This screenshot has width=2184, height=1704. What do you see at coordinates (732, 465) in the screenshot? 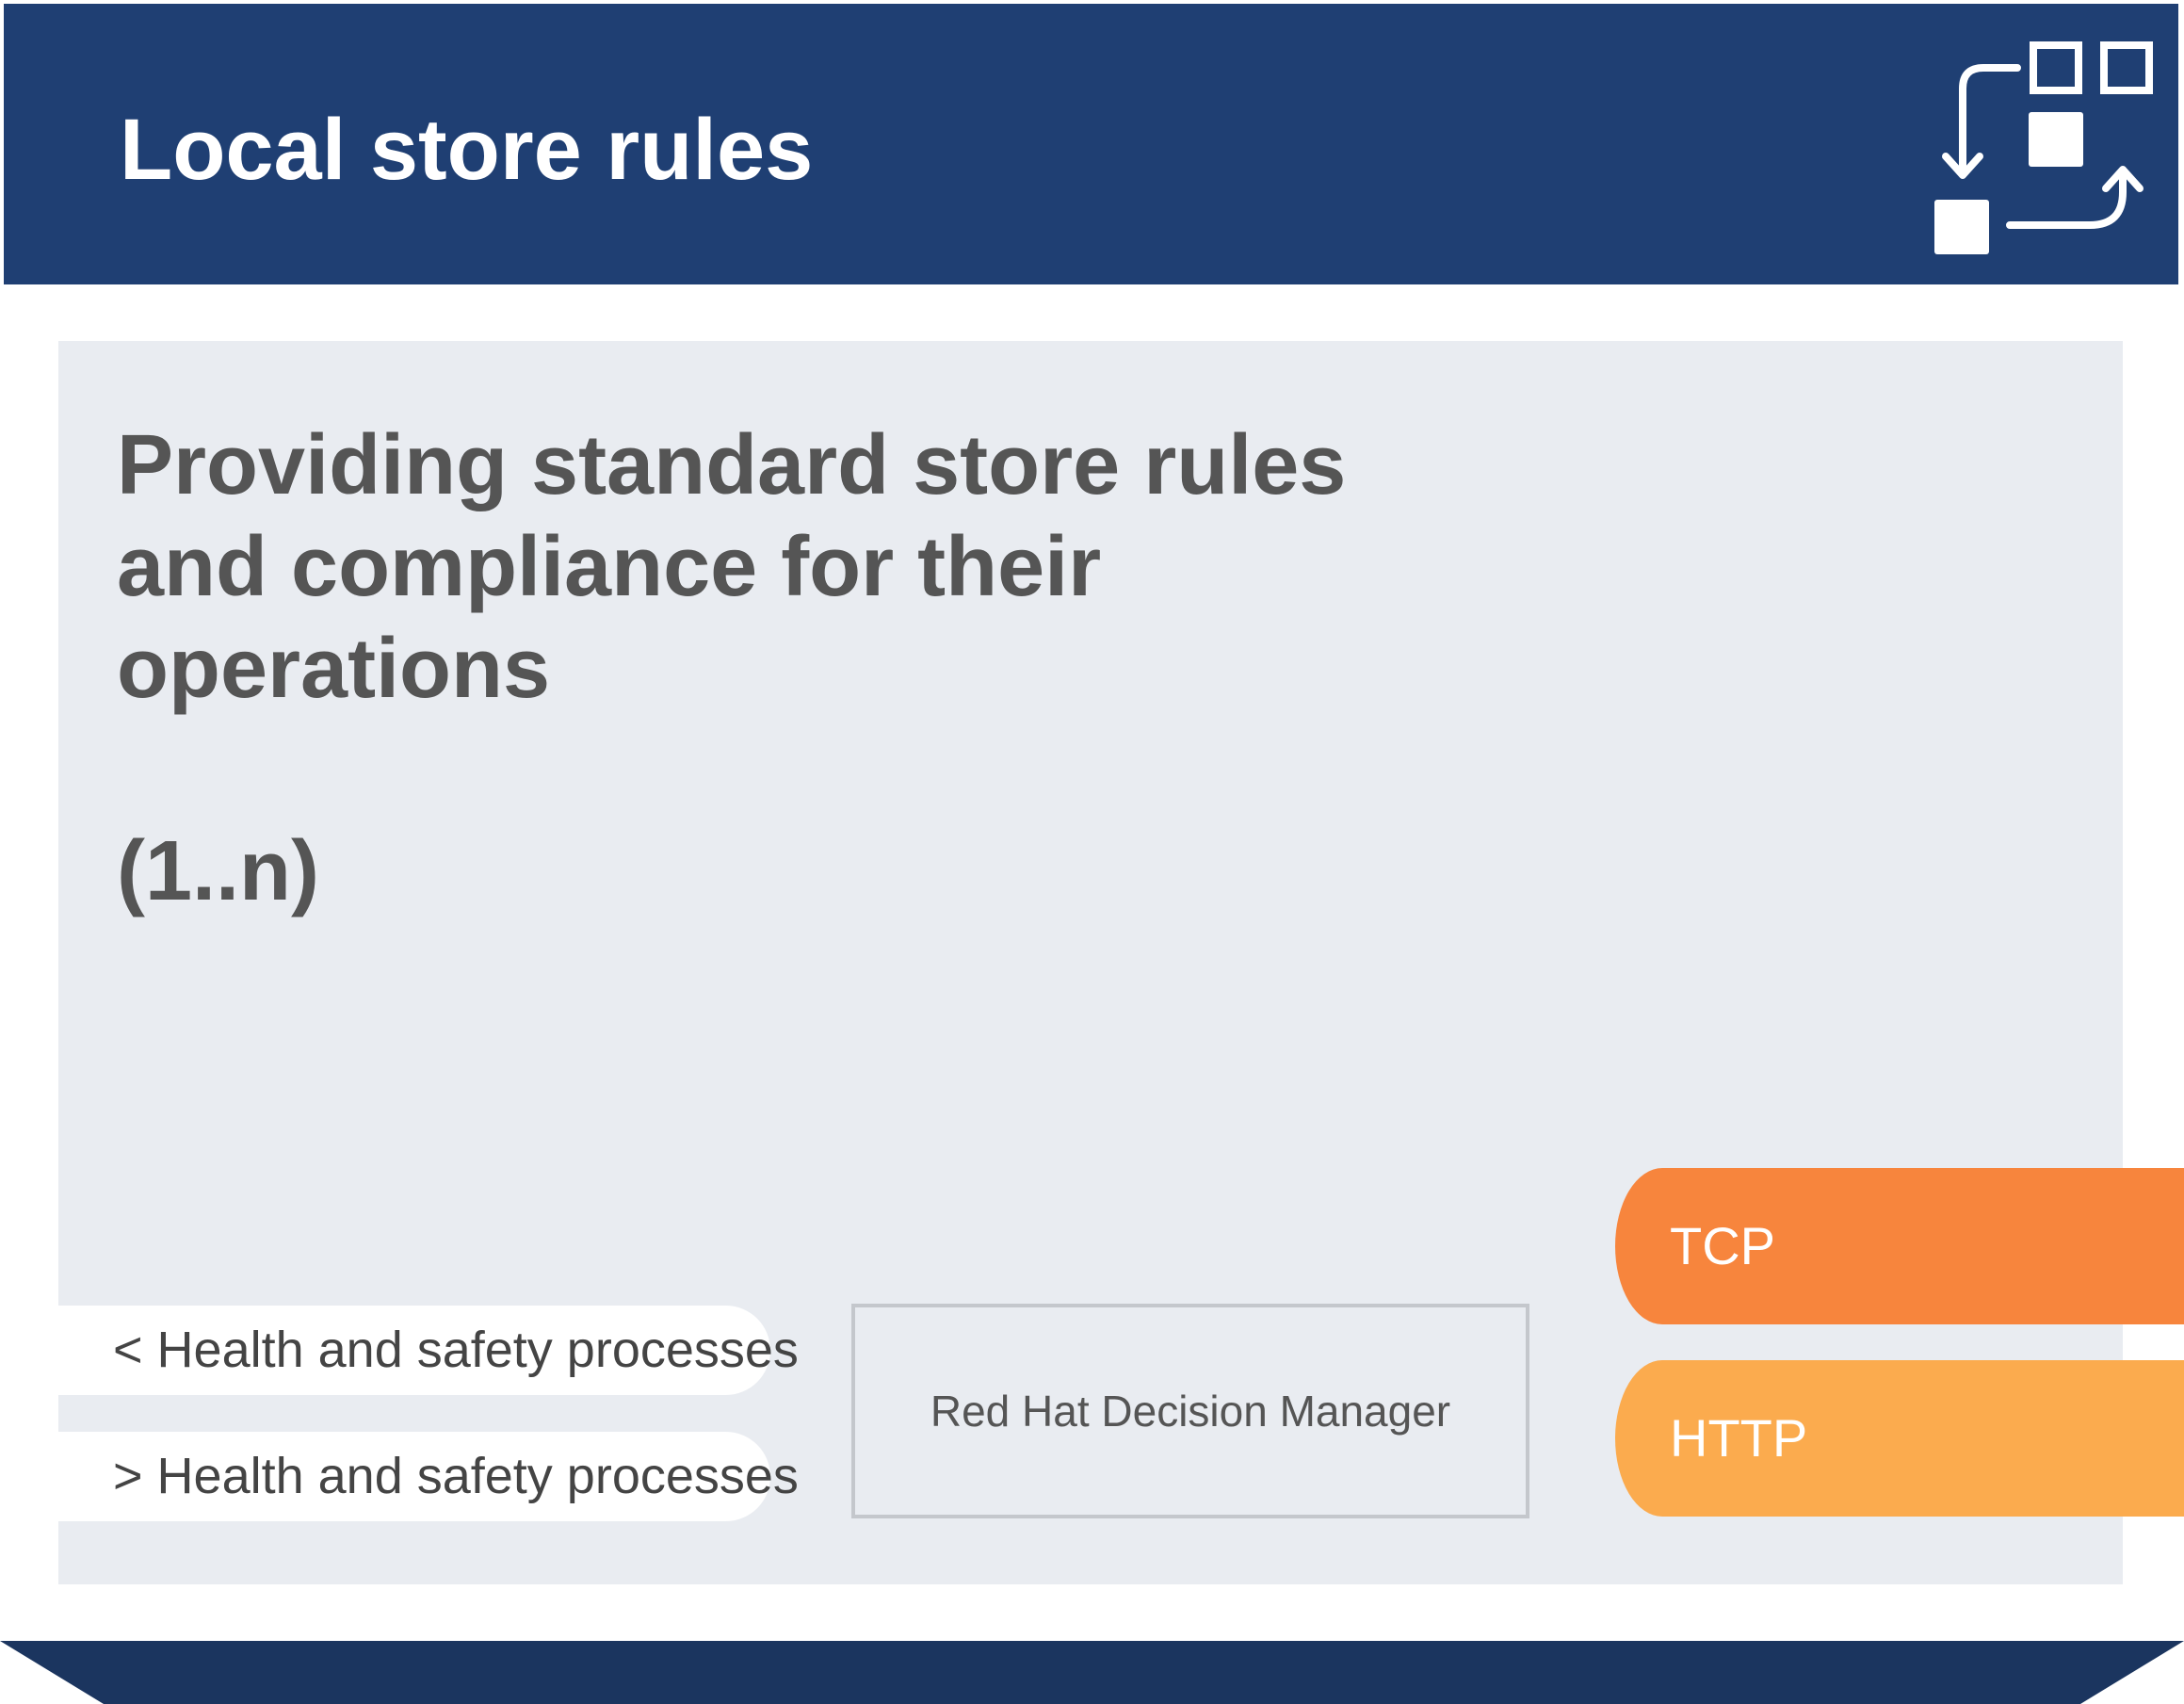
I see `headline-line: Providing standard store rules` at bounding box center [732, 465].